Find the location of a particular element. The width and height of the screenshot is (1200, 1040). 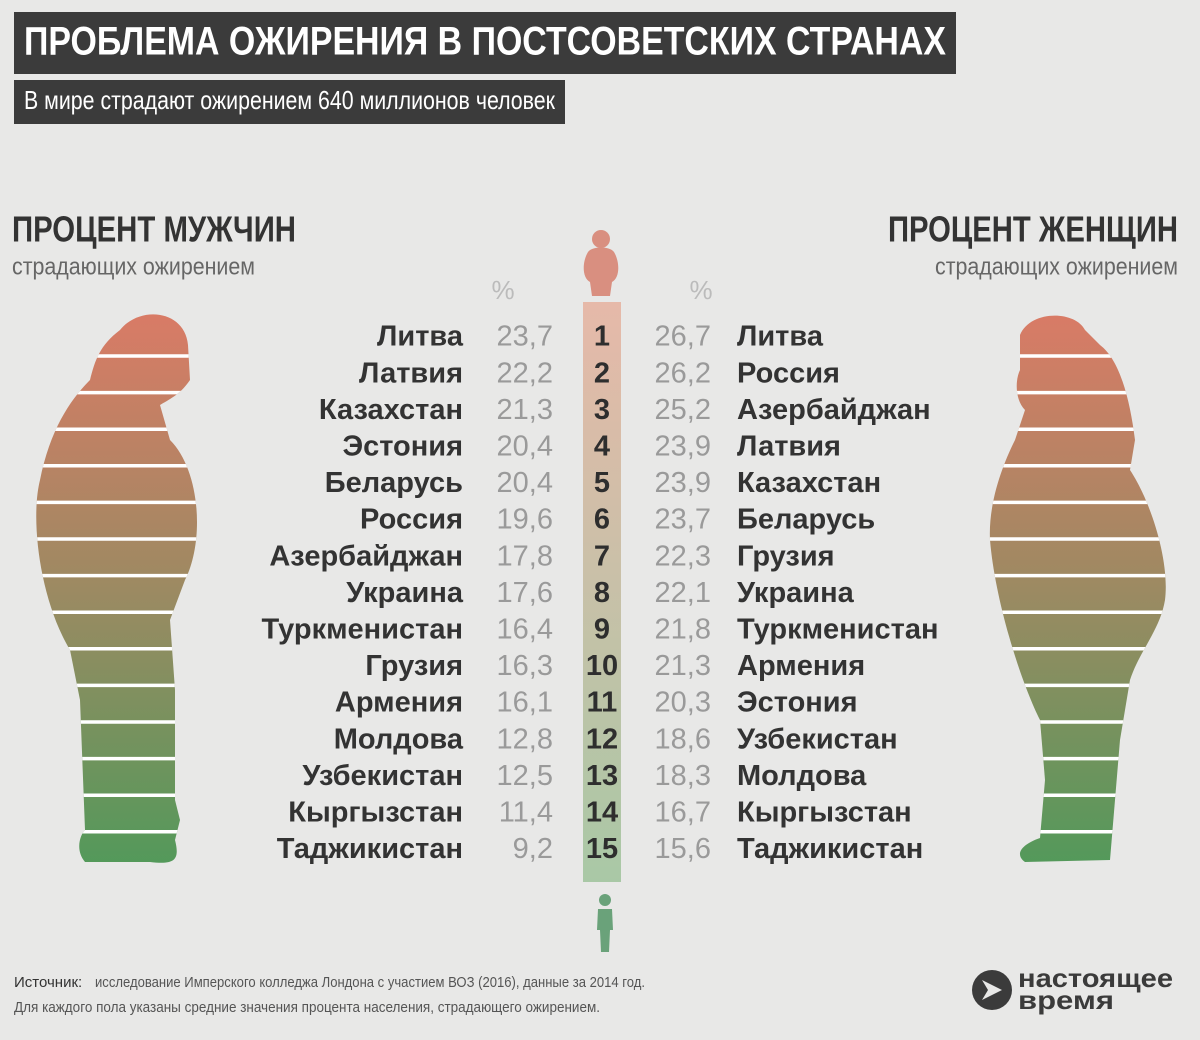

rank: 14 is located at coordinates (602, 812).